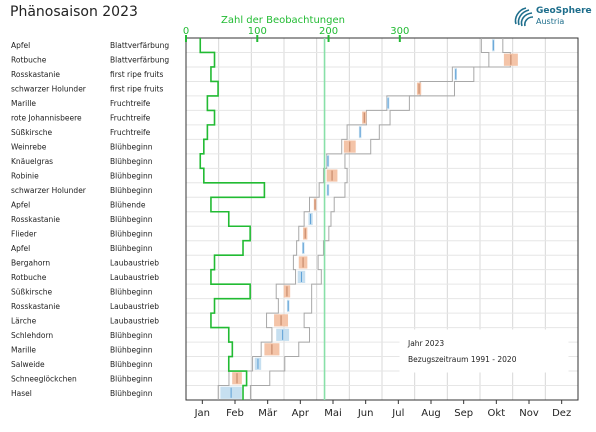 The image size is (596, 432). I want to click on row-label-plant: Bergahorn, so click(30, 262).